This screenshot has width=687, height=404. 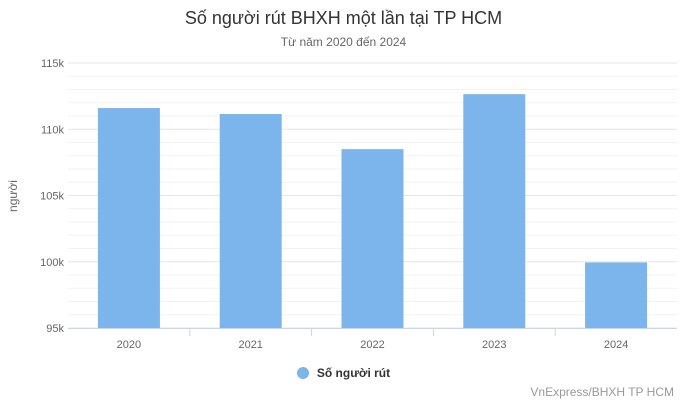 I want to click on legend: Số người rút, so click(x=343, y=373).